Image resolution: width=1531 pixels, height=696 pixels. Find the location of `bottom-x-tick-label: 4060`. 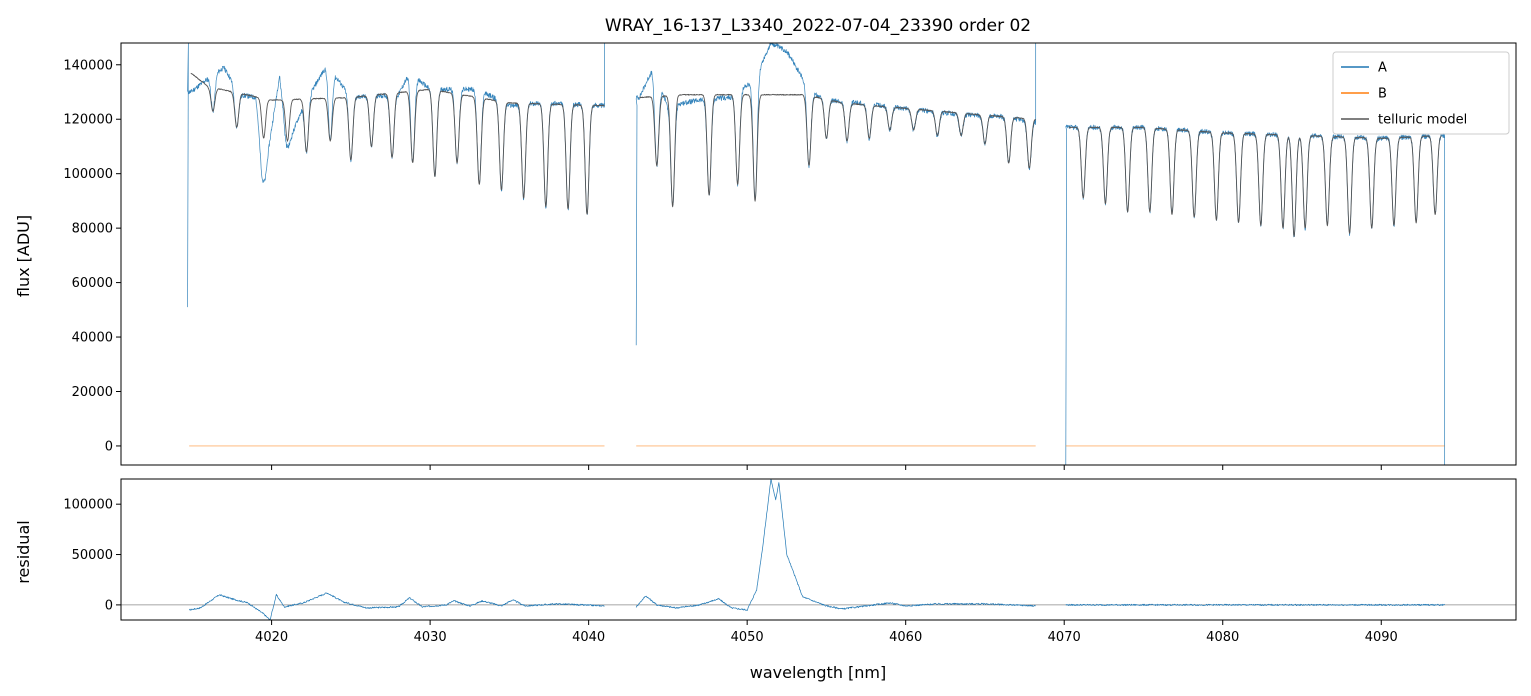

bottom-x-tick-label: 4060 is located at coordinates (905, 637).